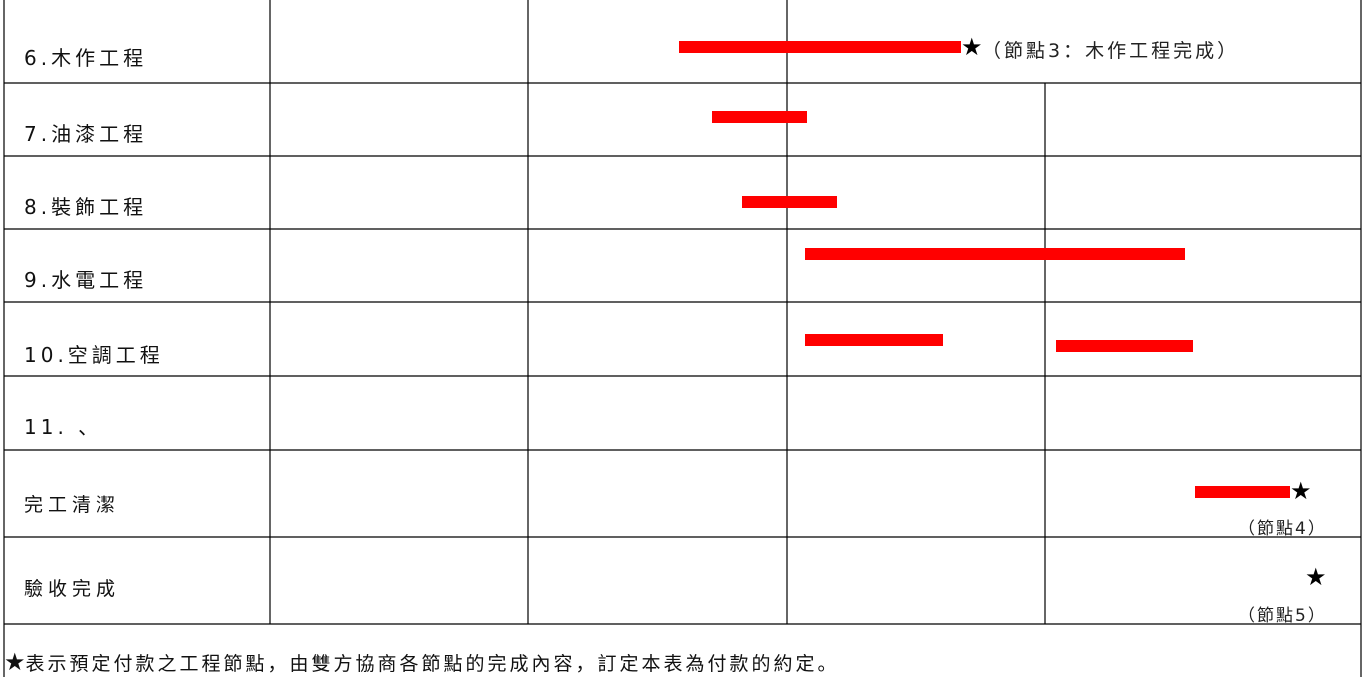 The width and height of the screenshot is (1365, 677). What do you see at coordinates (1242, 492) in the screenshot?
I see `gantt-bar-cleaning` at bounding box center [1242, 492].